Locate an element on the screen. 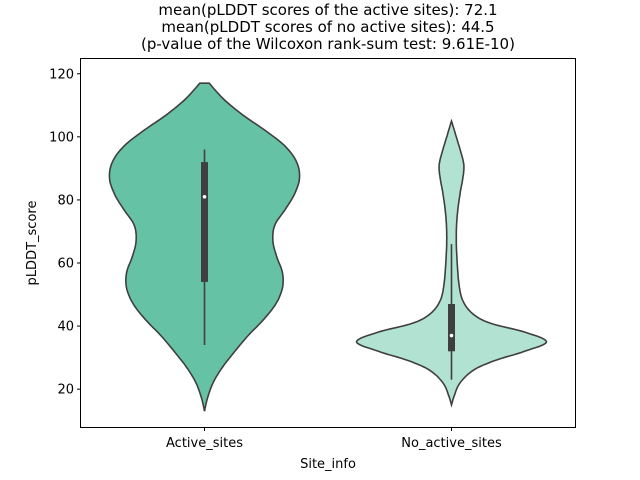 Image resolution: width=640 pixels, height=480 pixels. y-tick-label-4: 100 is located at coordinates (61, 137).